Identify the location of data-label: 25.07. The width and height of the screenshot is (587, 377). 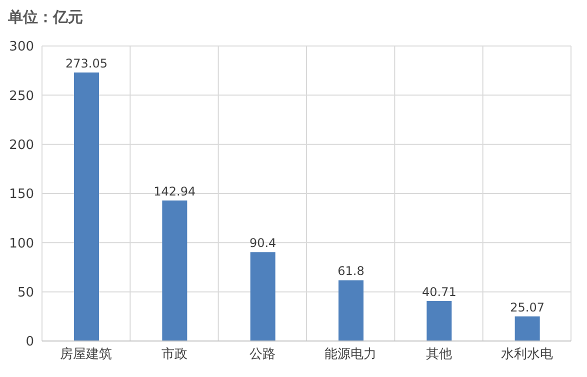
(527, 307).